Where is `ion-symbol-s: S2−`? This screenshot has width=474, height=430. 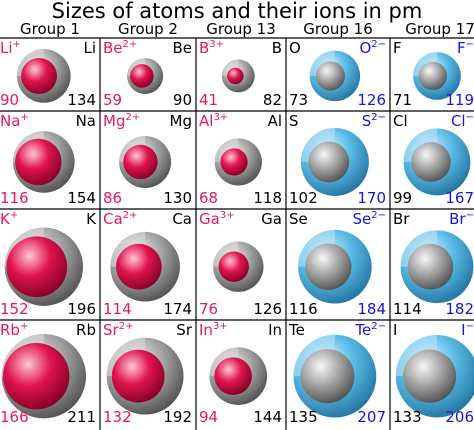 ion-symbol-s: S2− is located at coordinates (373, 121).